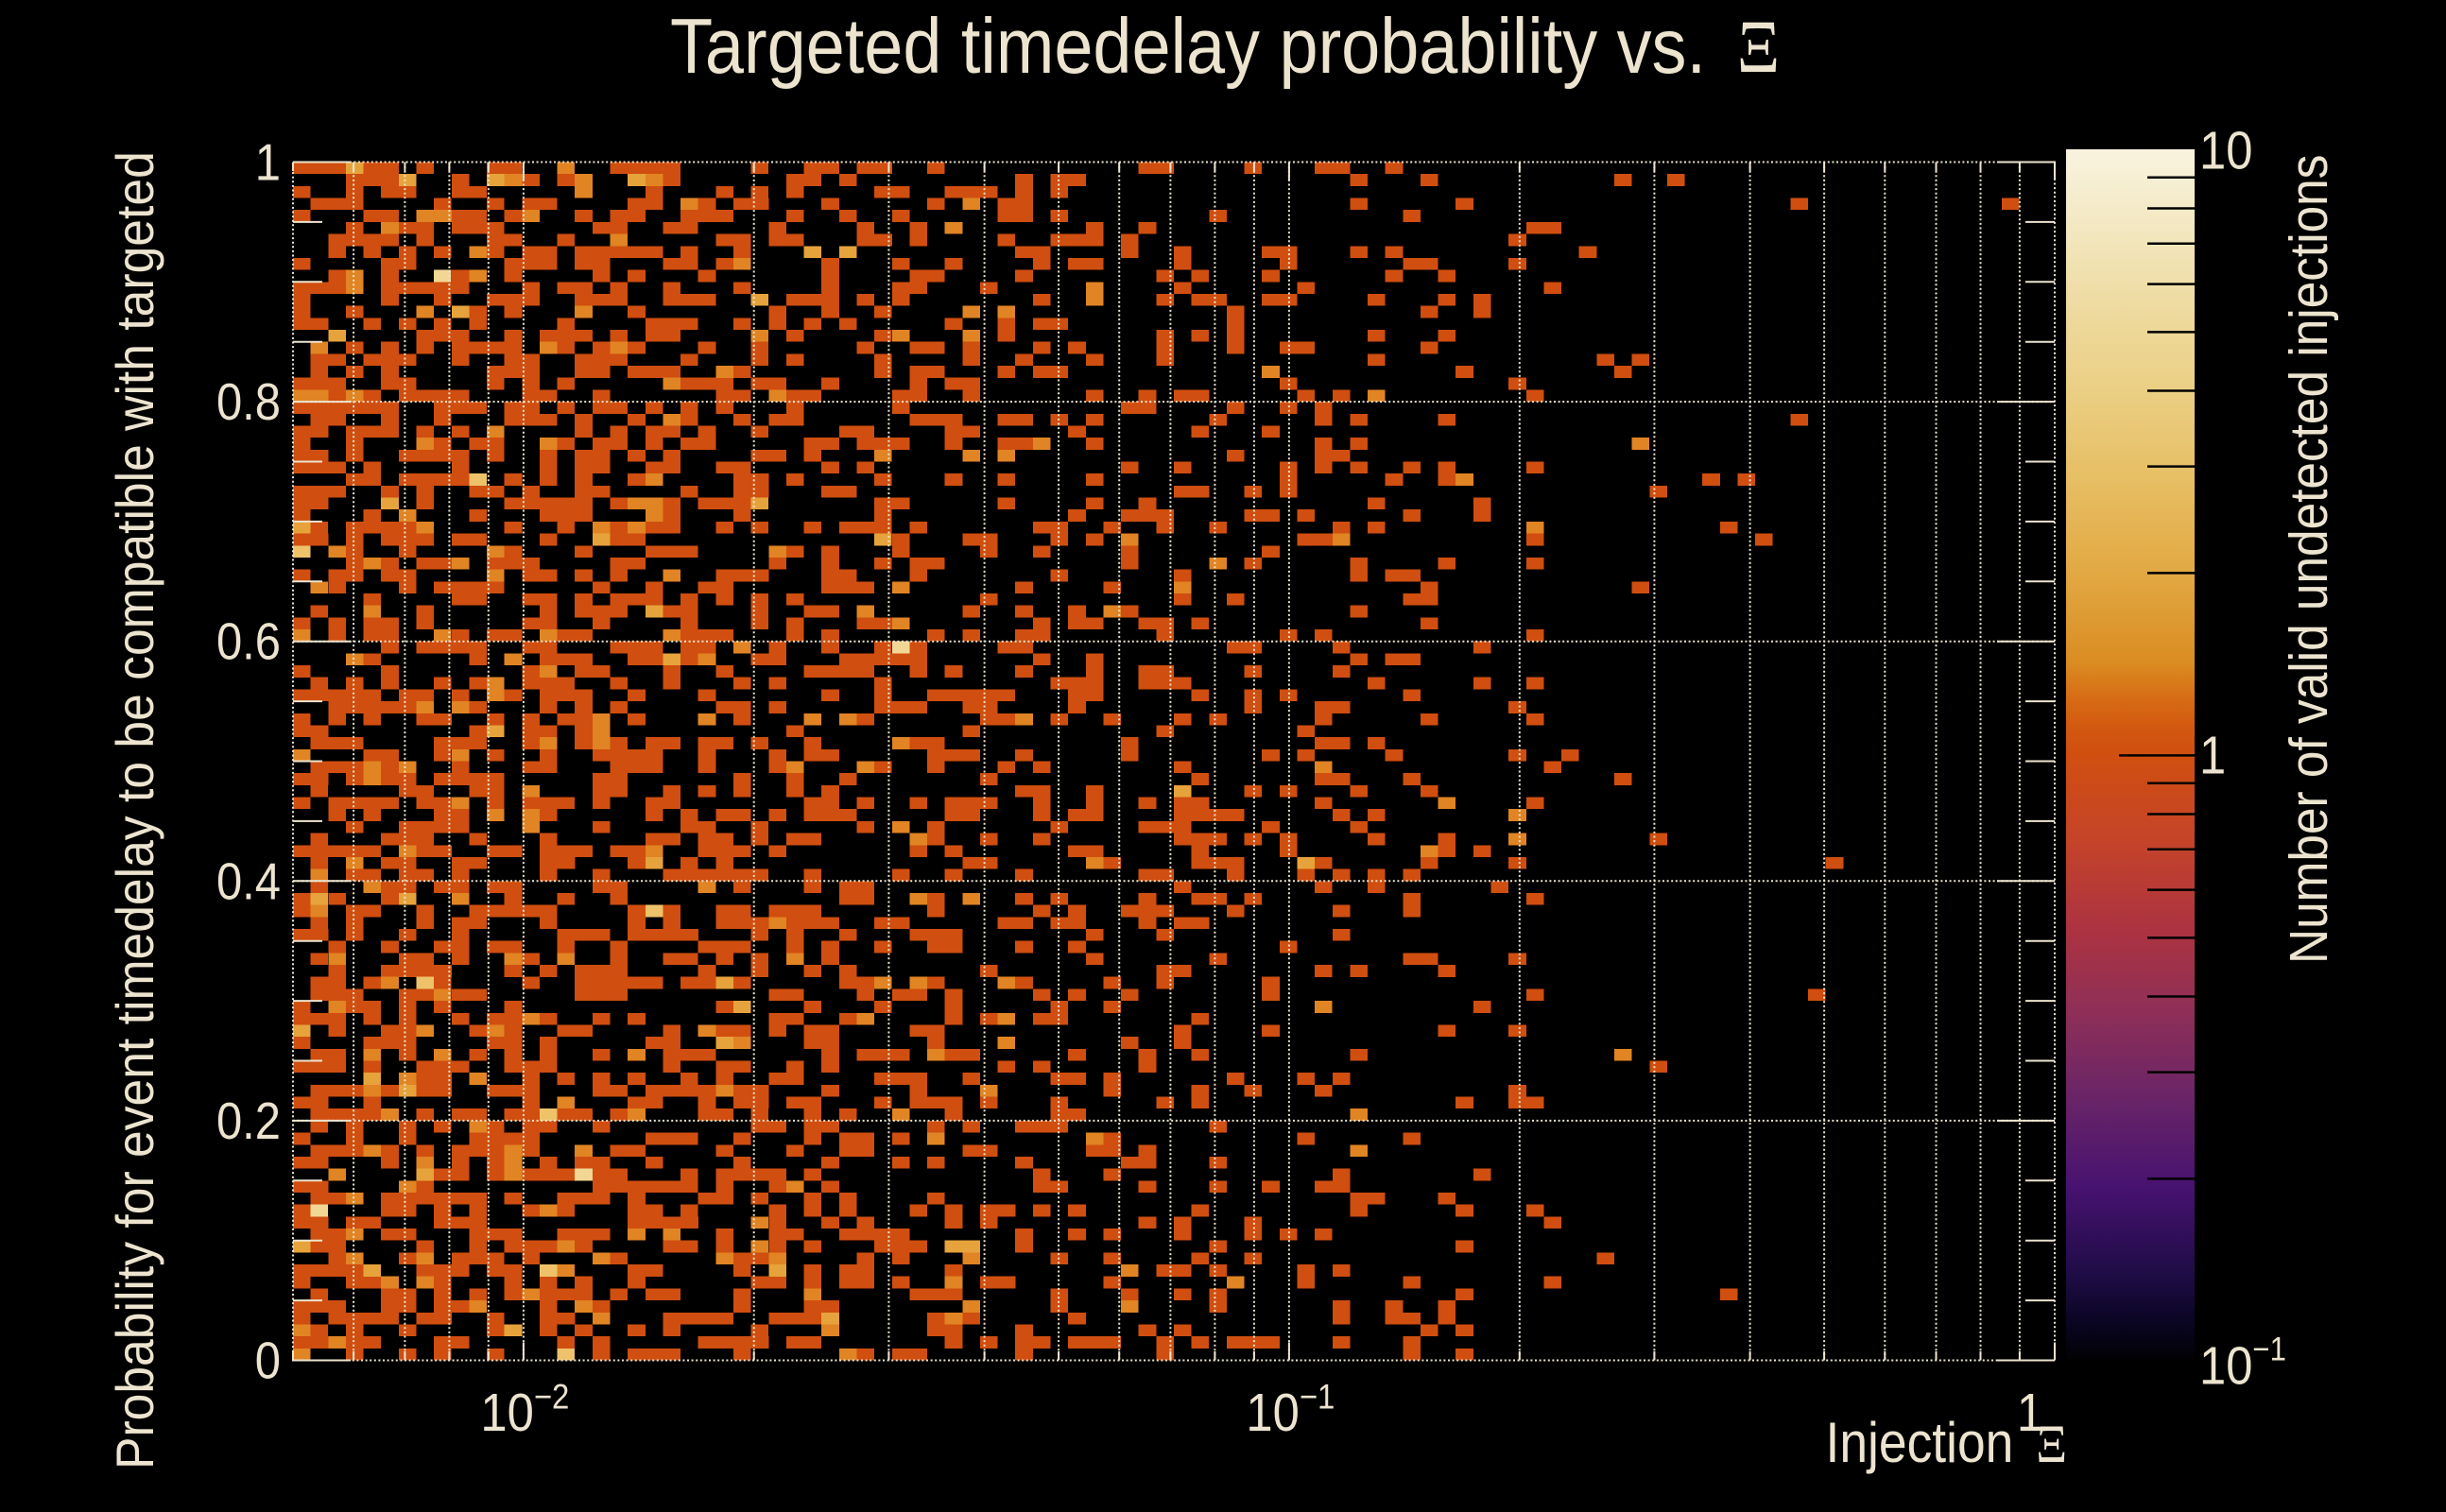 Image resolution: width=2446 pixels, height=1512 pixels. What do you see at coordinates (249, 1121) in the screenshot?
I see `svg-text: 0.2` at bounding box center [249, 1121].